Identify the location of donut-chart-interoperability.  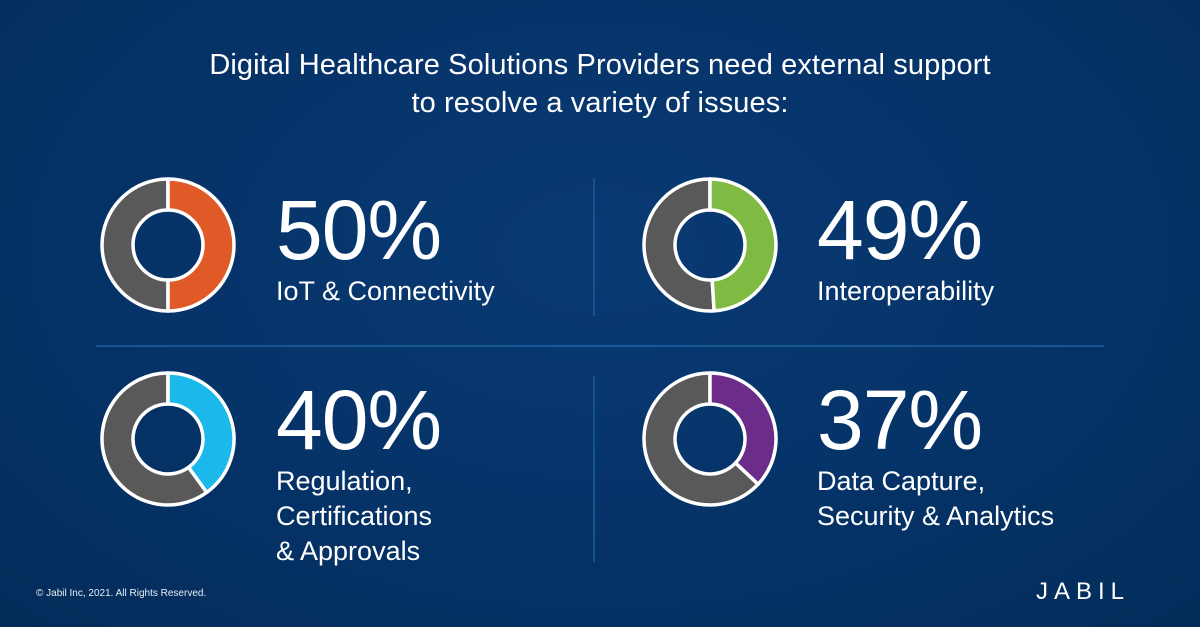
(710, 245).